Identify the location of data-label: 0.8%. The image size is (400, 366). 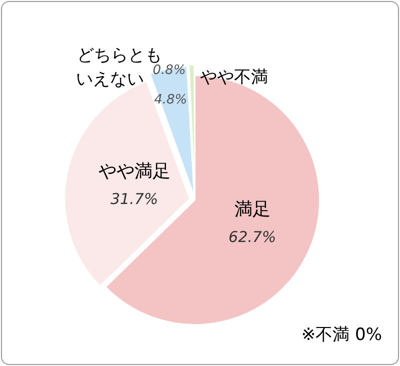
(169, 70).